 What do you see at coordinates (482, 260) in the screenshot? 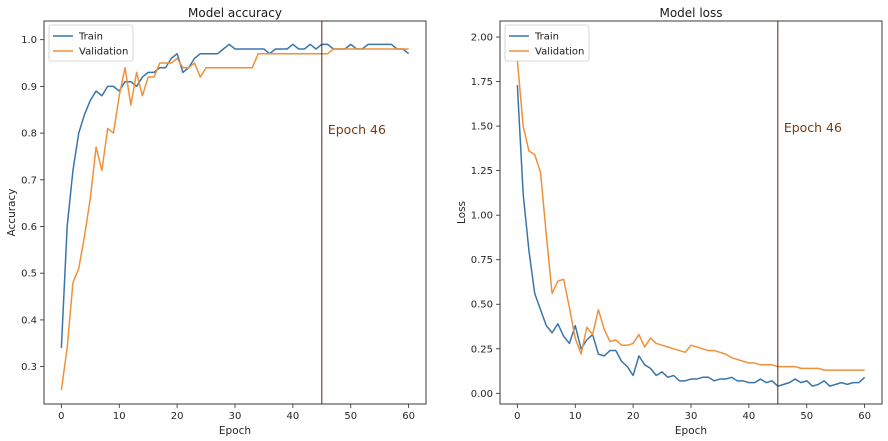
I see `y-tick-label: 0.75` at bounding box center [482, 260].